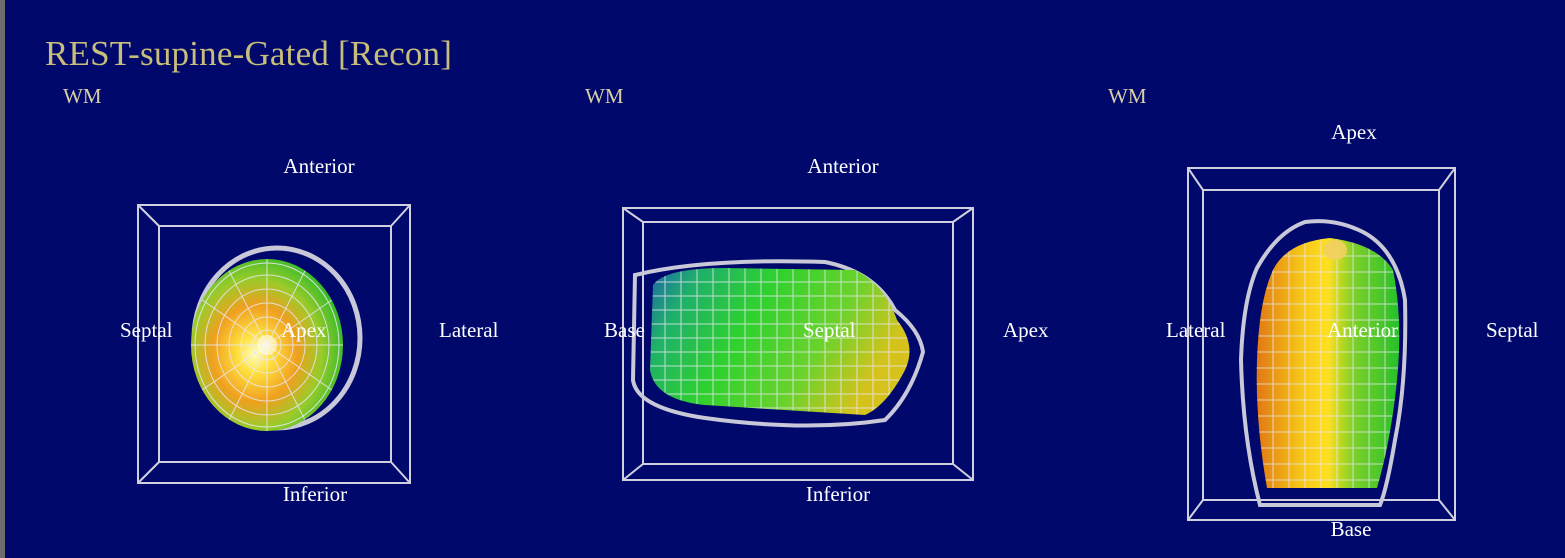  Describe the element at coordinates (604, 96) in the screenshot. I see `view2-mode-label: WM` at that location.